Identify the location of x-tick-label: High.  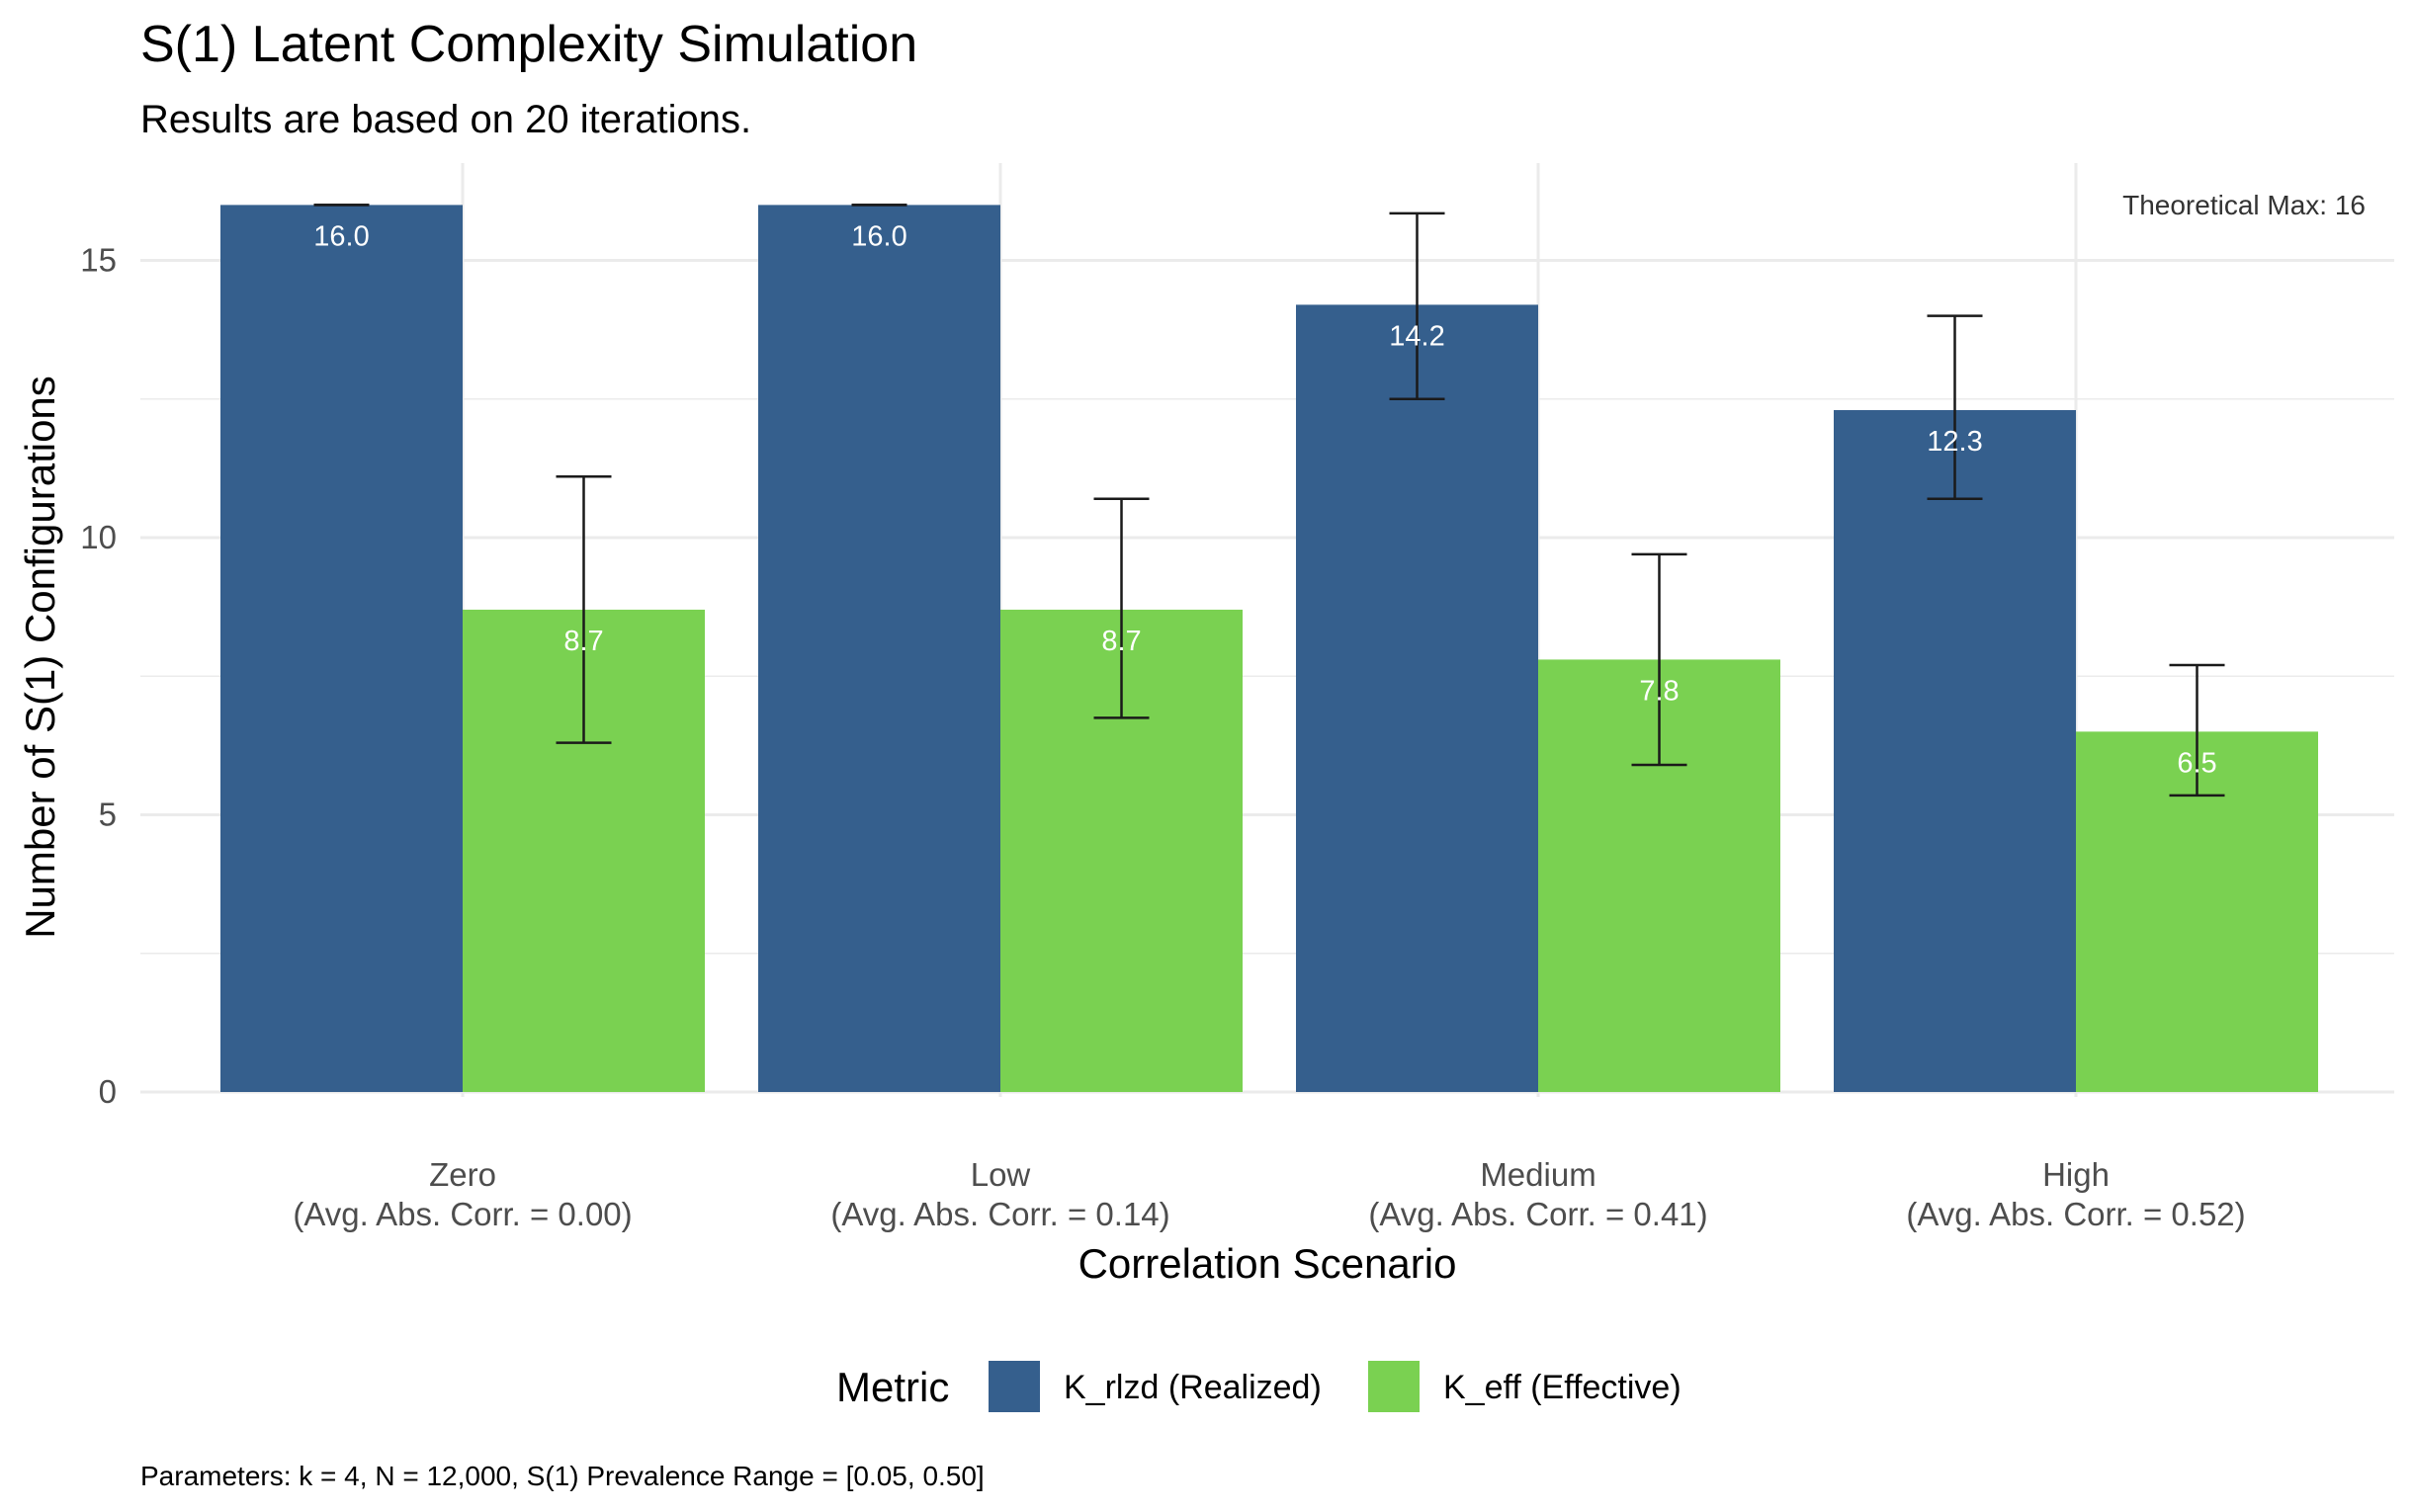
(2076, 1174).